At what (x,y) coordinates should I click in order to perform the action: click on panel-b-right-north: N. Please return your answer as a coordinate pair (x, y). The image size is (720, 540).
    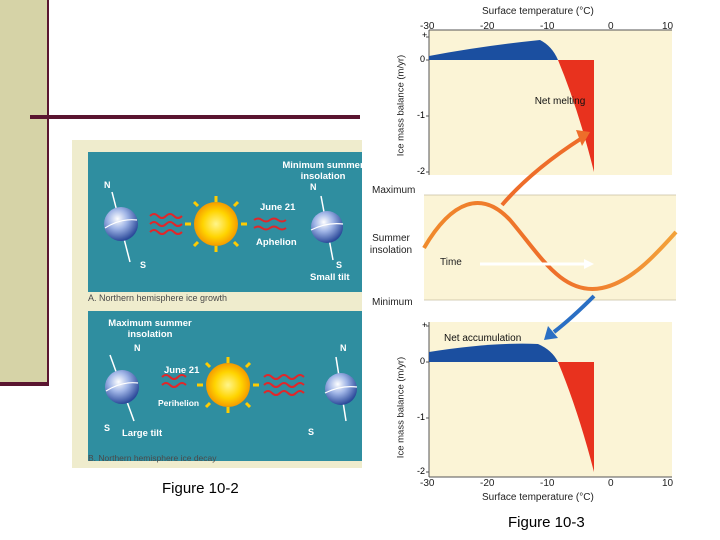
    Looking at the image, I should click on (343, 348).